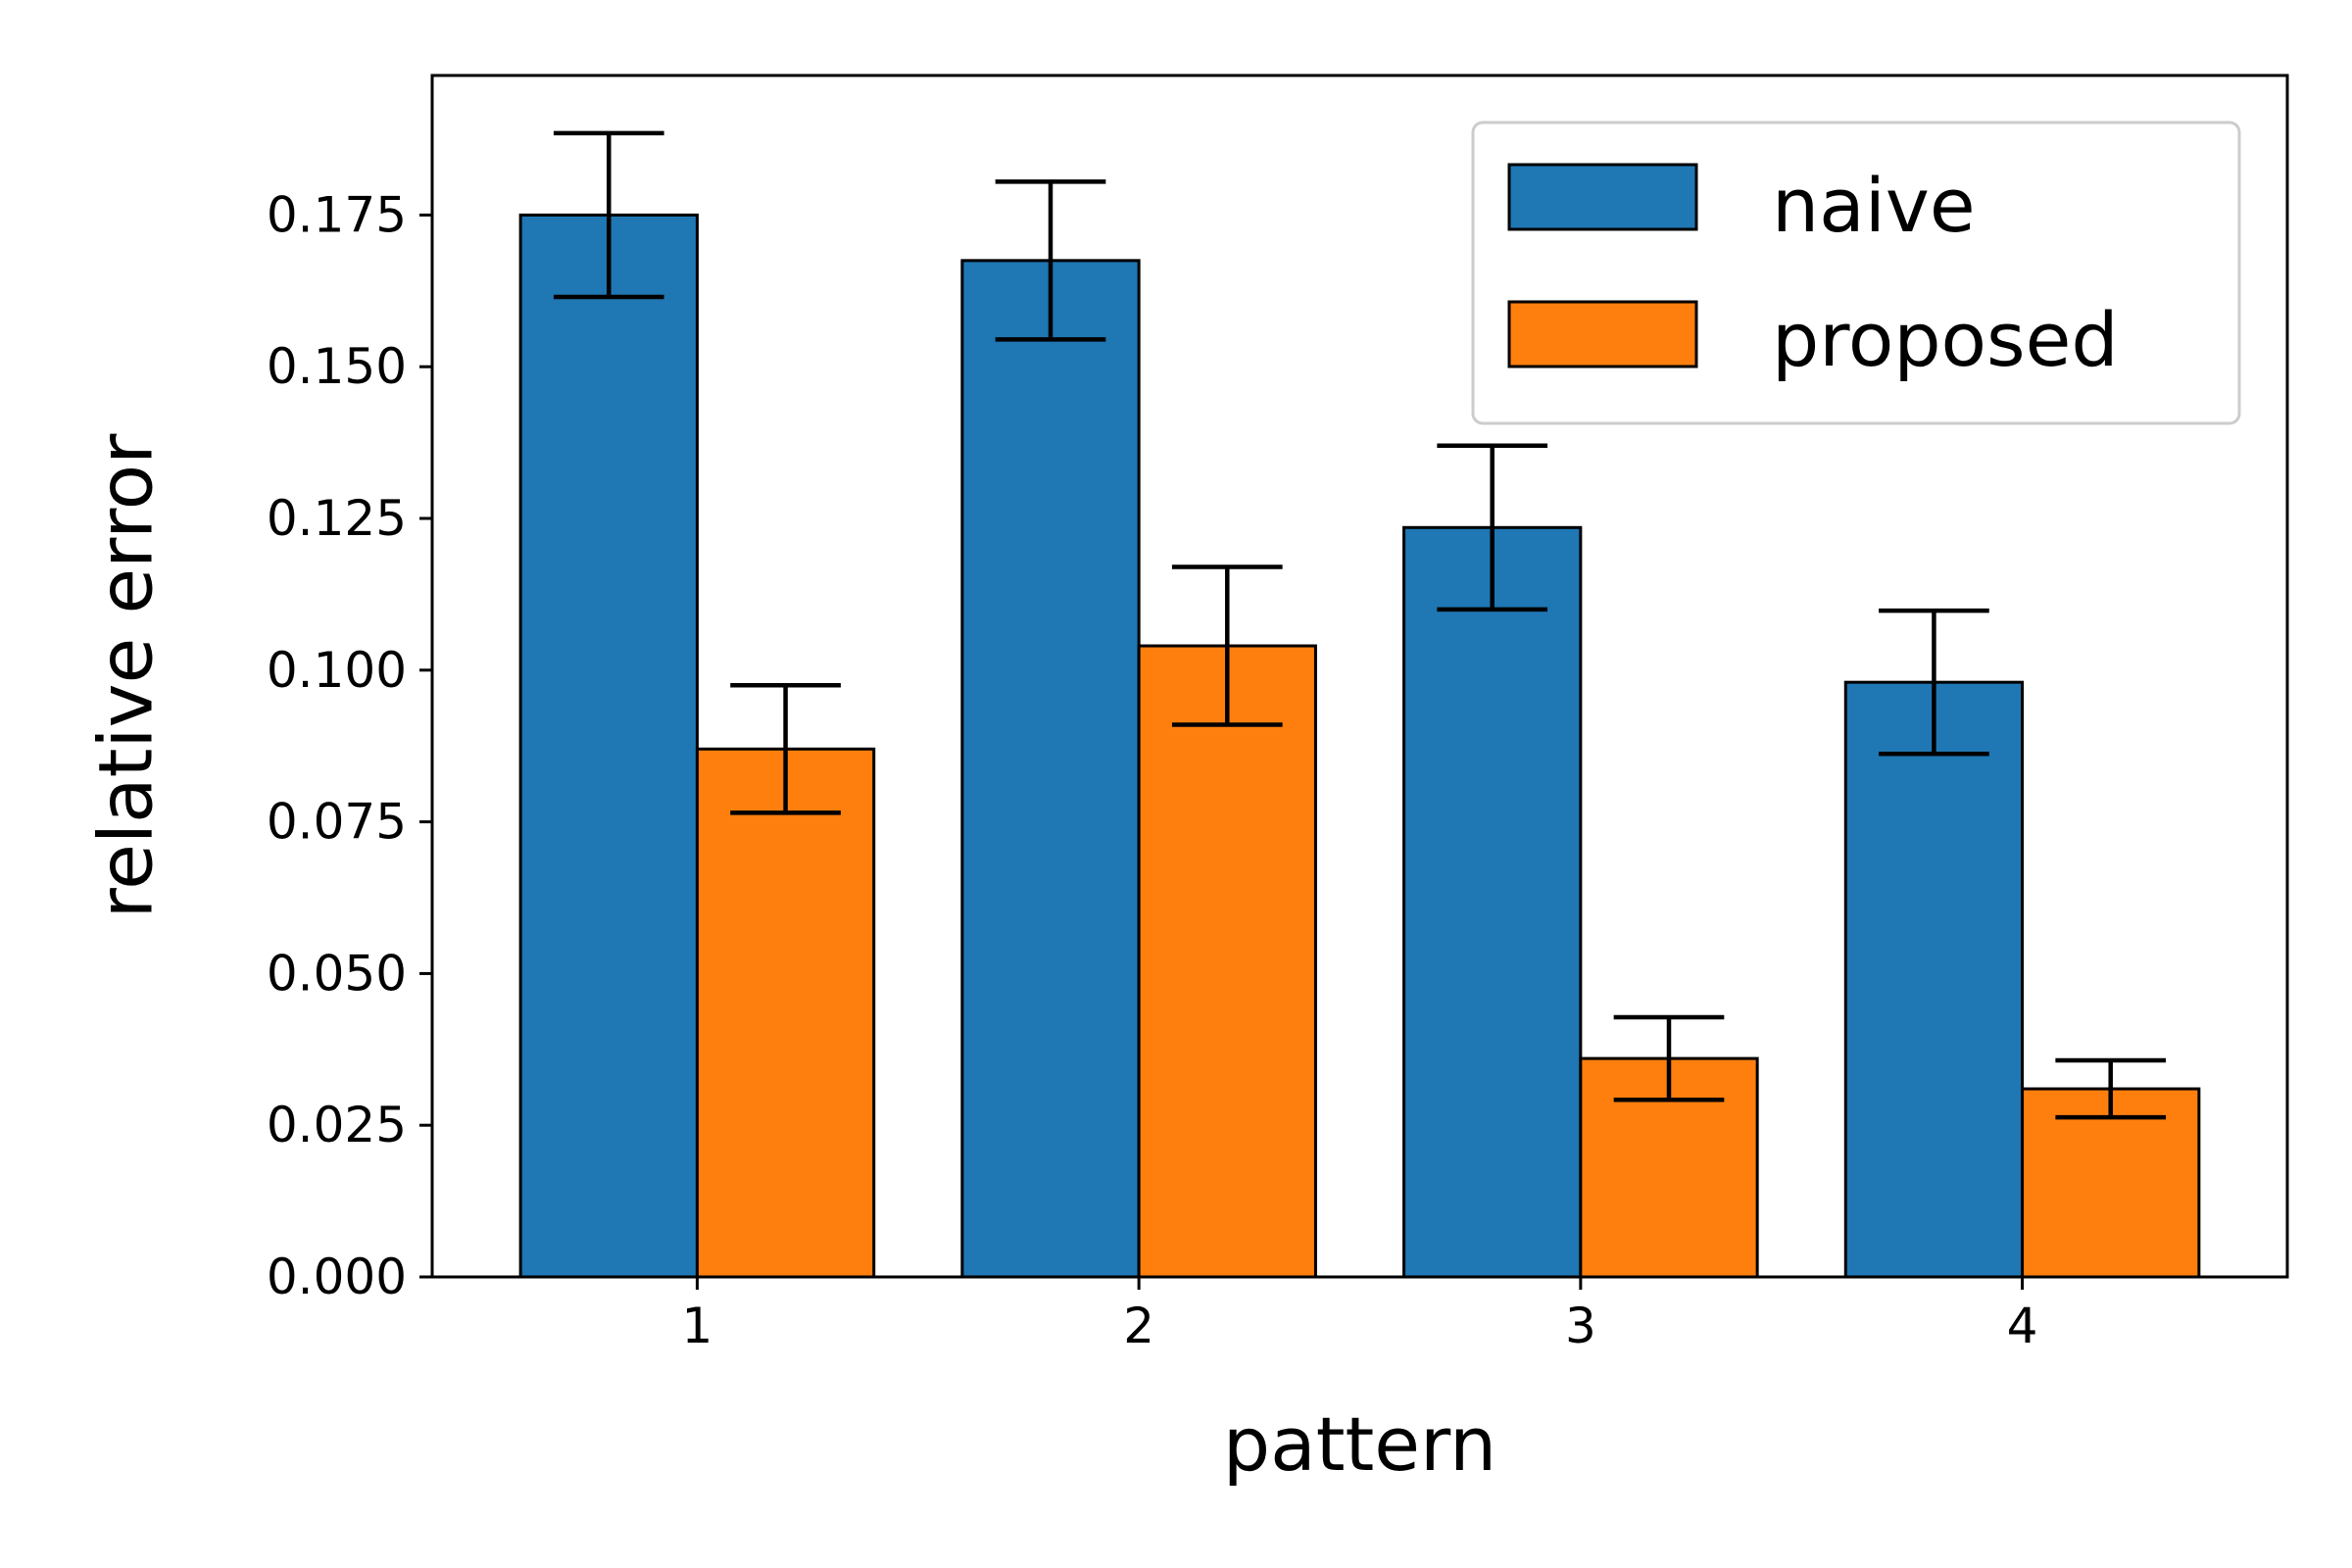 The height and width of the screenshot is (1568, 2352). Describe the element at coordinates (1360, 1315) in the screenshot. I see `x-axis: 1 2 3 4` at that location.